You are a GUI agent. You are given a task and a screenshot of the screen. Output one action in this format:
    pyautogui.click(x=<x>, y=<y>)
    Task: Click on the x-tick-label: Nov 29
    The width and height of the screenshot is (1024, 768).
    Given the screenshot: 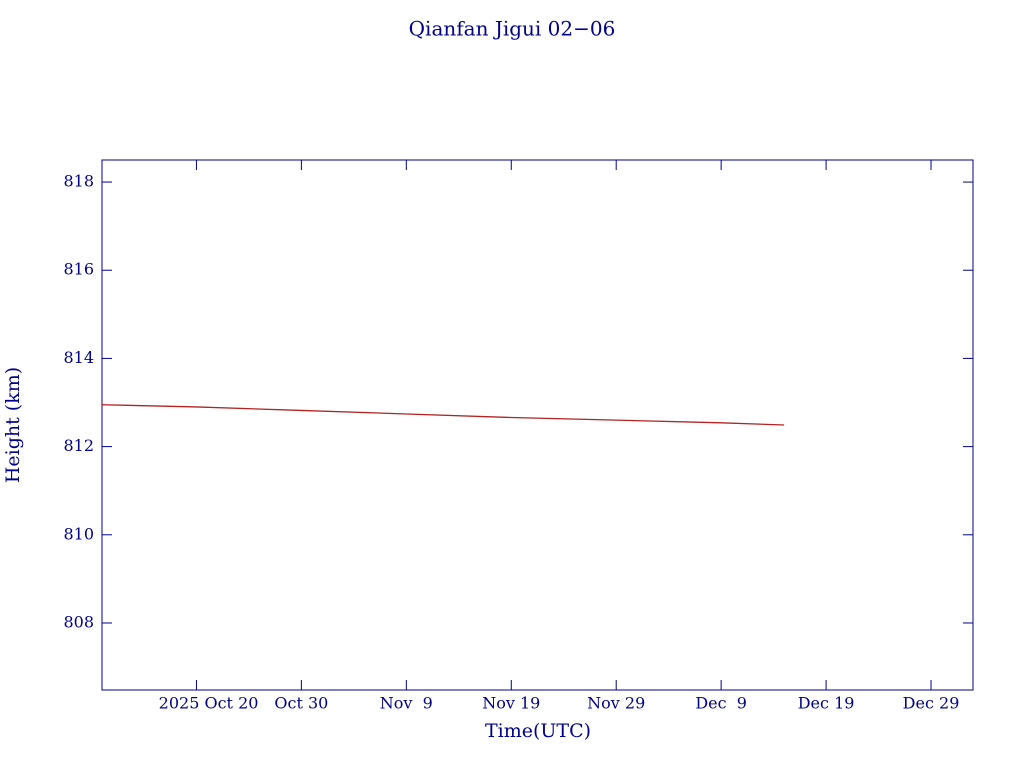 What is the action you would take?
    pyautogui.click(x=616, y=703)
    